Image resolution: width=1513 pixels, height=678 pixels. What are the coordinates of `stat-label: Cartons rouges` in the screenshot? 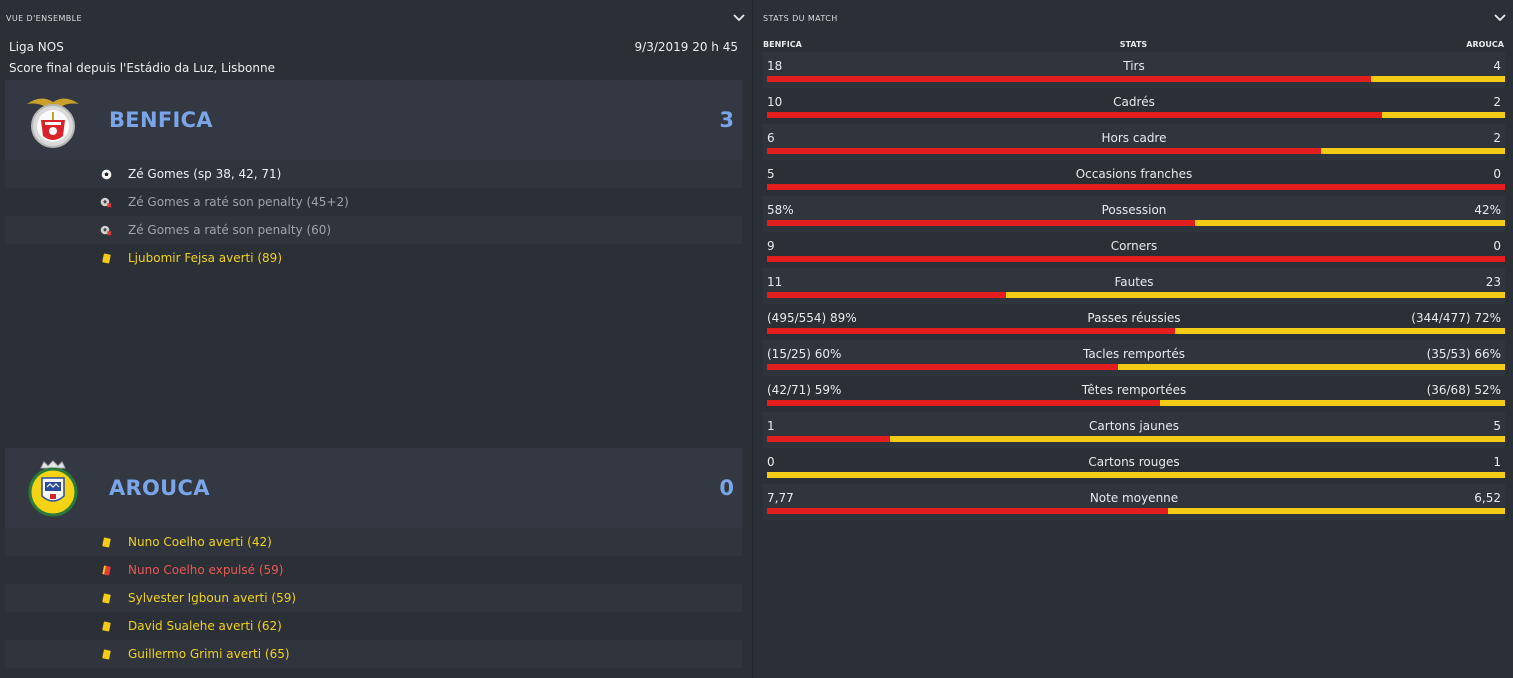 It's located at (1134, 462).